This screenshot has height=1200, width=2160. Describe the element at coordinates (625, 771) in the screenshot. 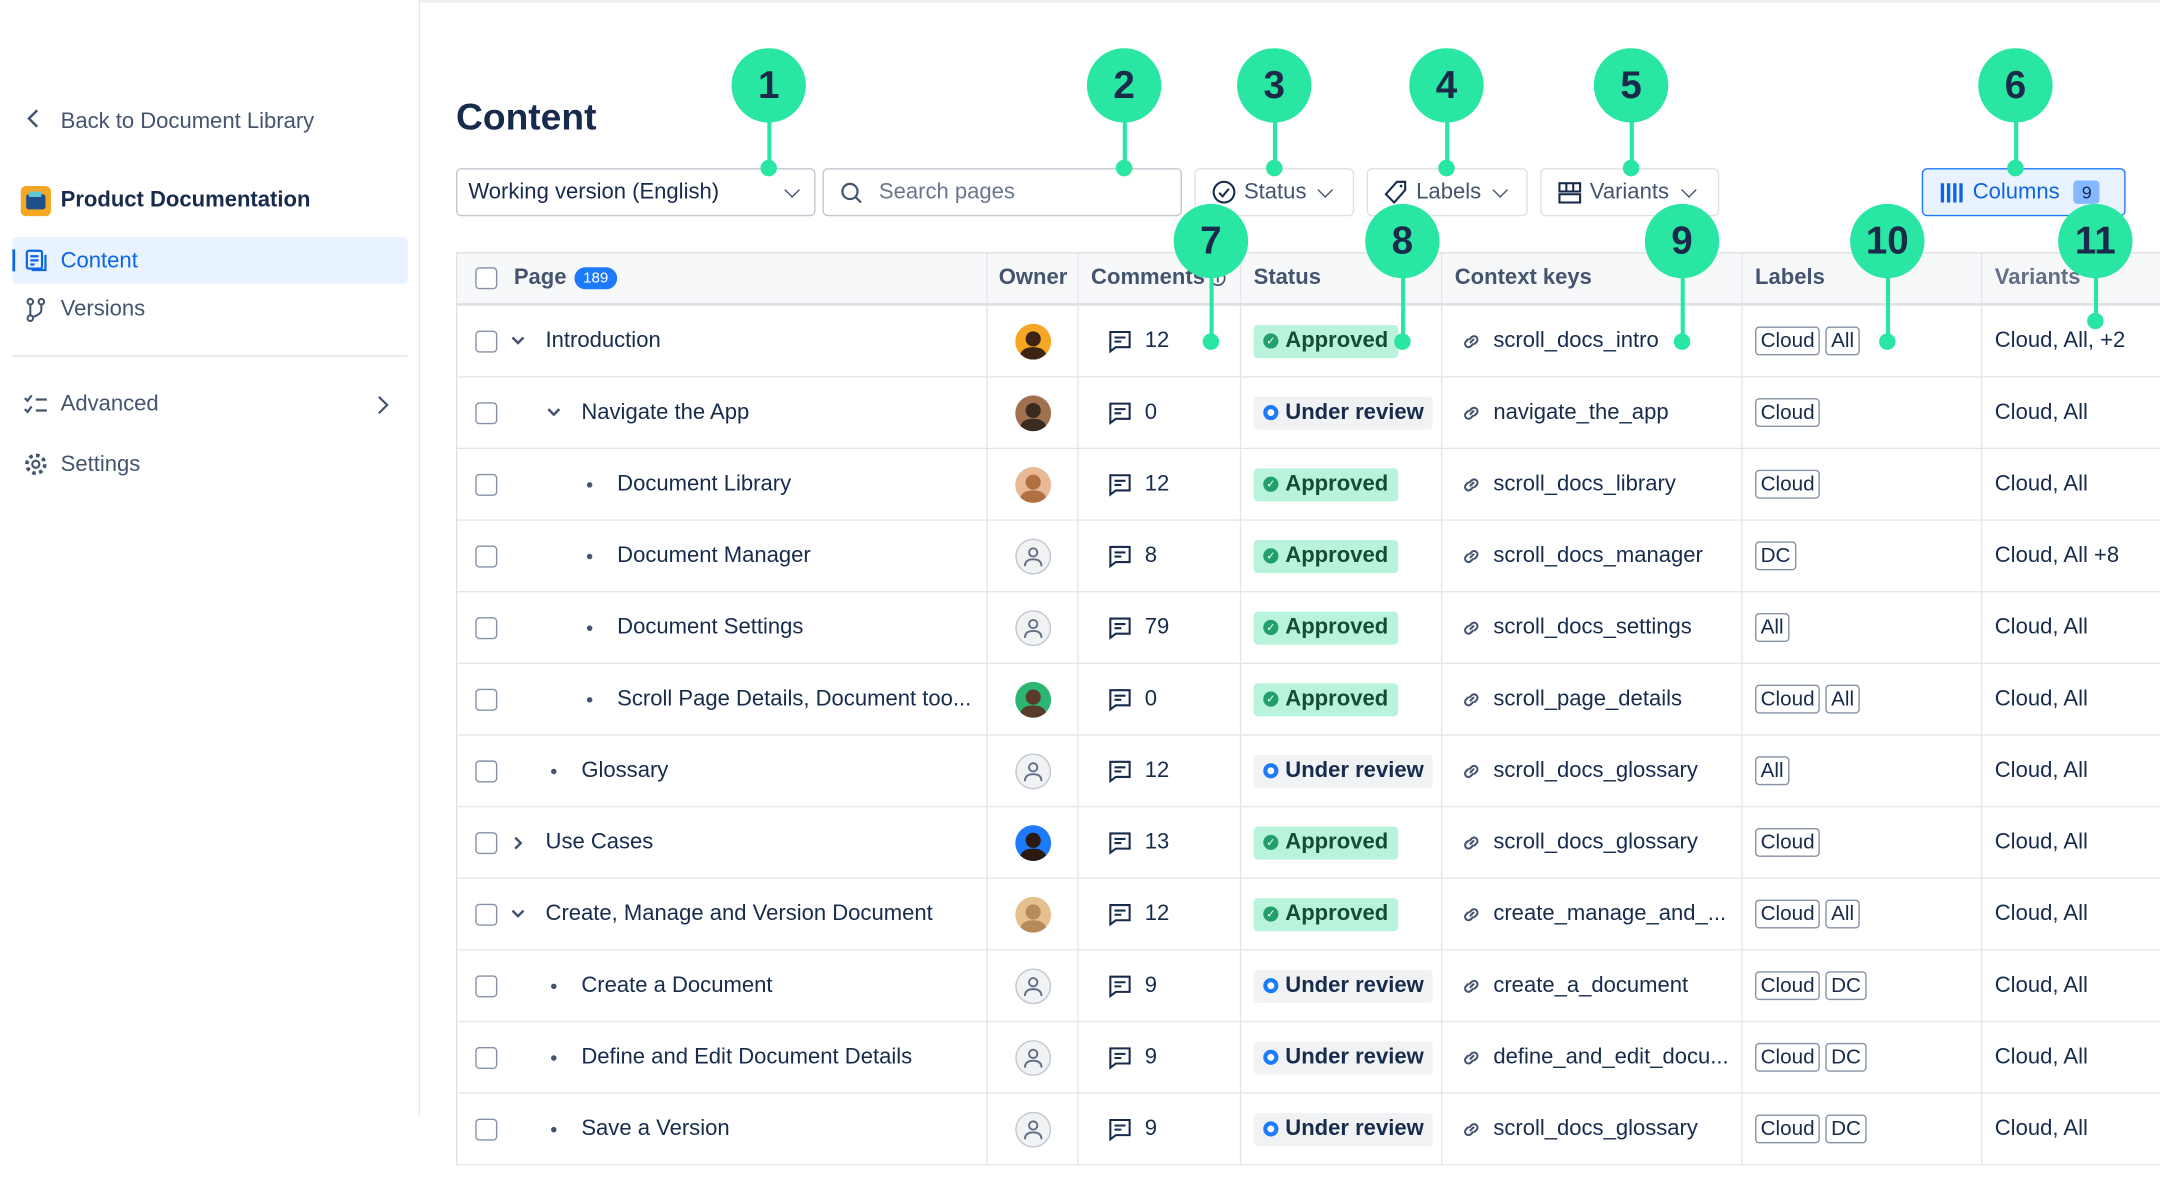

I see `page-title-link: Glossary` at that location.